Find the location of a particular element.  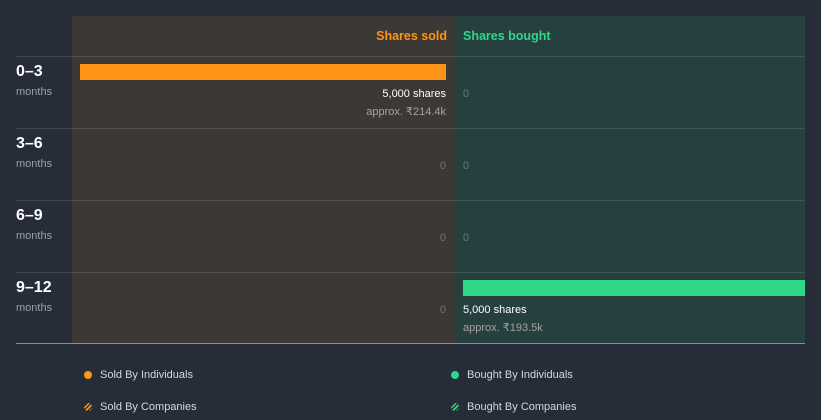

shares-sold-header: Shares sold is located at coordinates (411, 36).